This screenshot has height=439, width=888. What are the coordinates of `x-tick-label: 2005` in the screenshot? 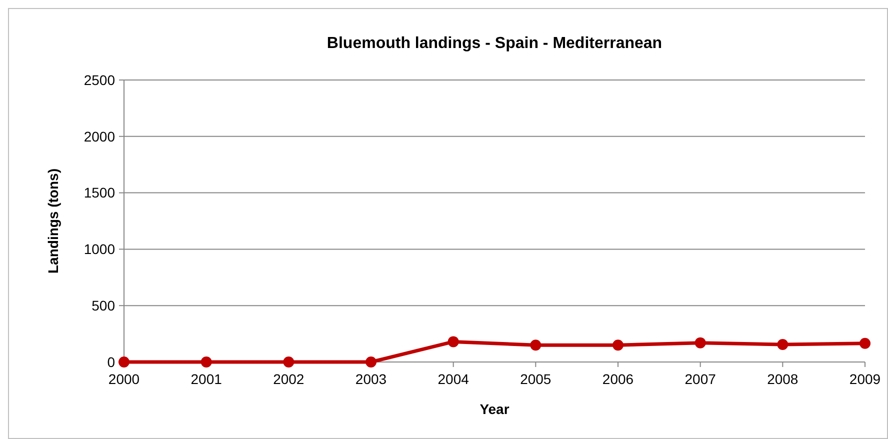 It's located at (536, 379).